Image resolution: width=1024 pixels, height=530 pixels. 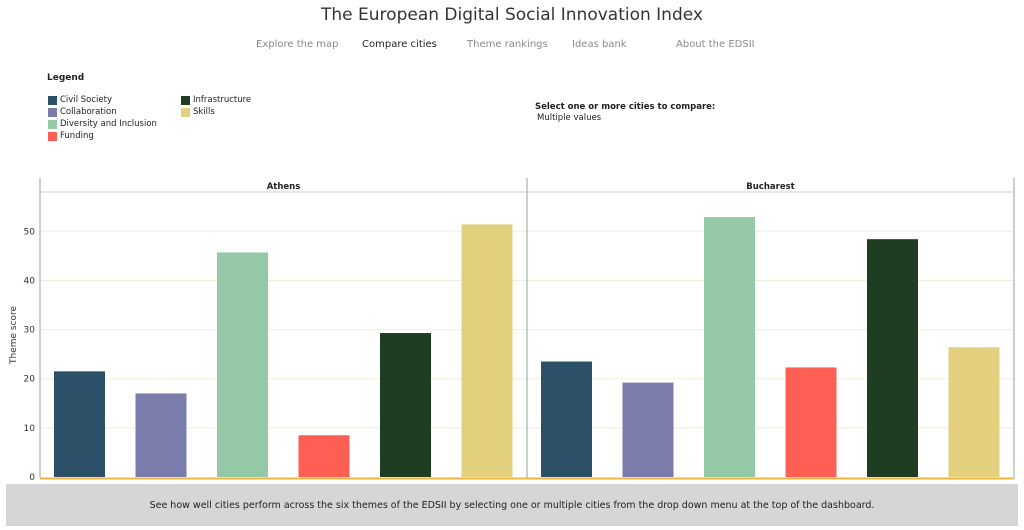 I want to click on legend-item-civil-society: Civil Society, so click(x=80, y=100).